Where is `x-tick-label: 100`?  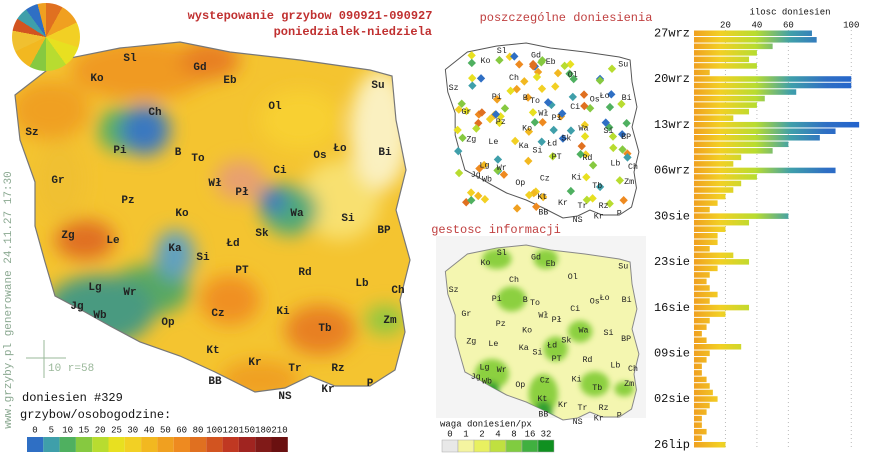 x-tick-label: 100 is located at coordinates (851, 25).